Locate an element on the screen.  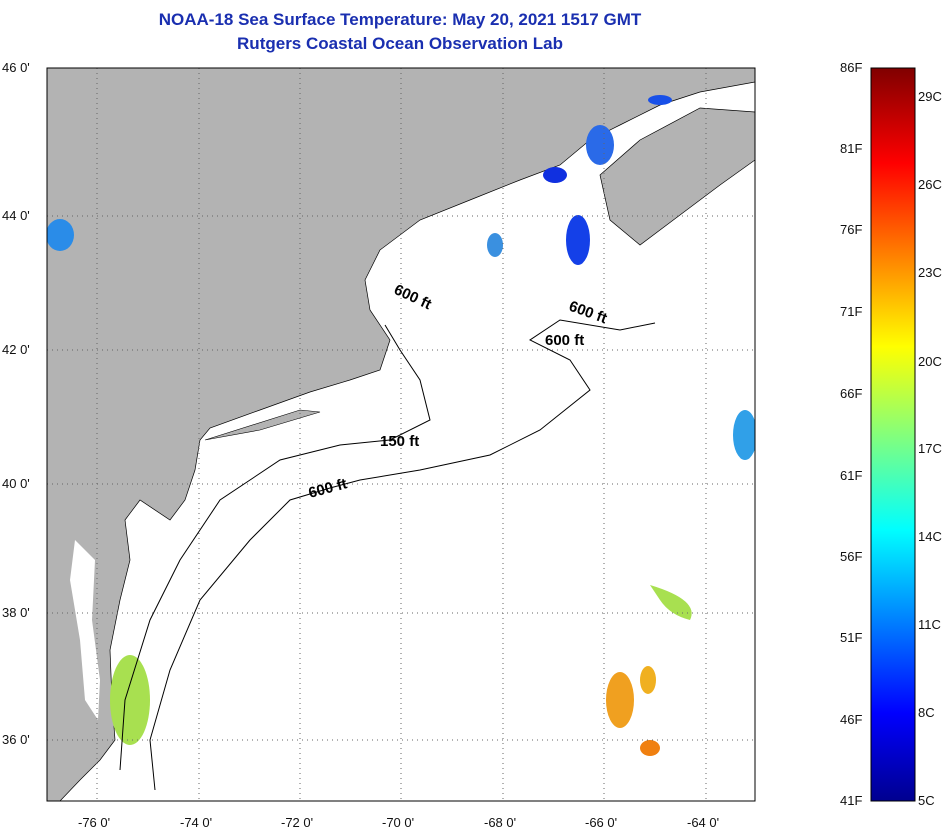
lat-label: 44 0' is located at coordinates (16, 215).